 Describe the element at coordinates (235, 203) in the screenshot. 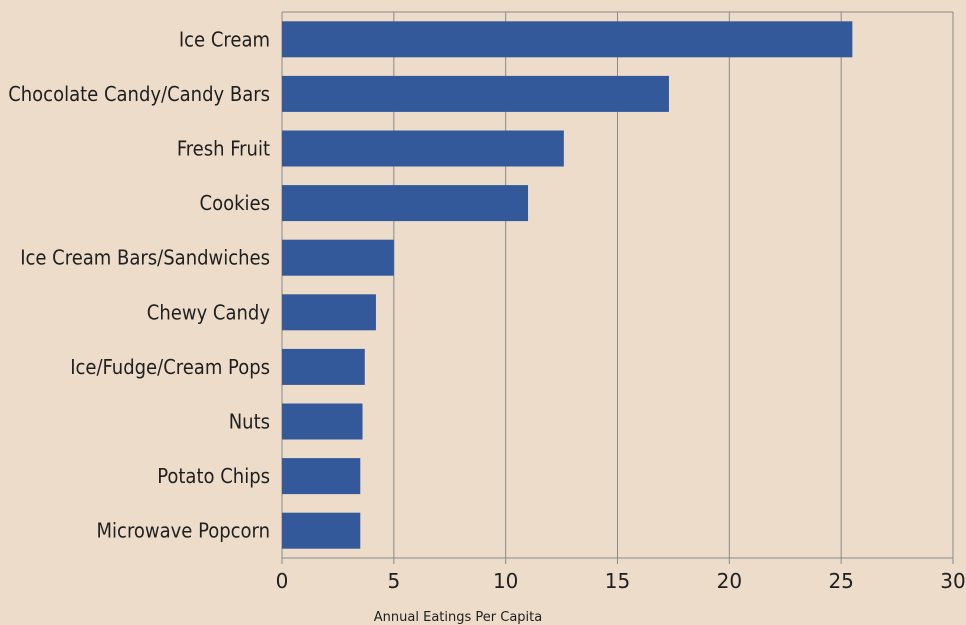

I see `category-label: Cookies` at that location.